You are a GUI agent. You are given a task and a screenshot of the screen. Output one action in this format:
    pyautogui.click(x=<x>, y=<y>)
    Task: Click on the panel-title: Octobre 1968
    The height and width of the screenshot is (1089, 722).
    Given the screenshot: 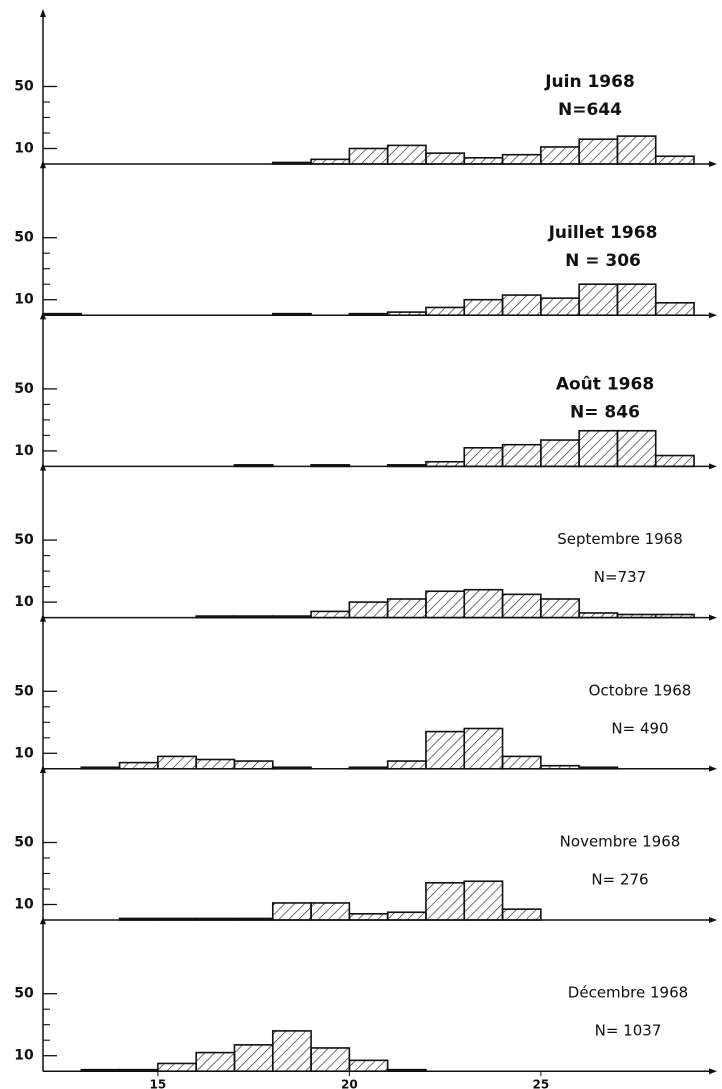 What is the action you would take?
    pyautogui.click(x=640, y=690)
    